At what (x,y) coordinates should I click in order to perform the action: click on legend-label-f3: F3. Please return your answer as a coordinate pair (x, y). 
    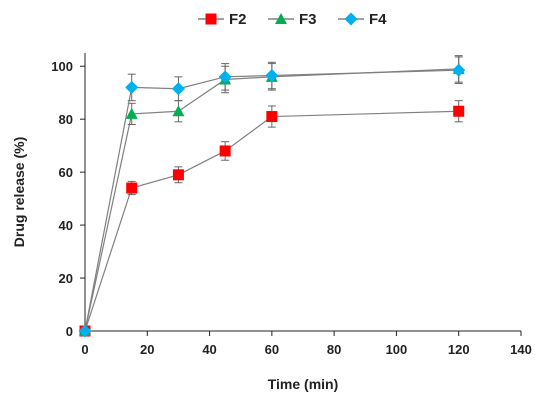
    Looking at the image, I should click on (308, 19).